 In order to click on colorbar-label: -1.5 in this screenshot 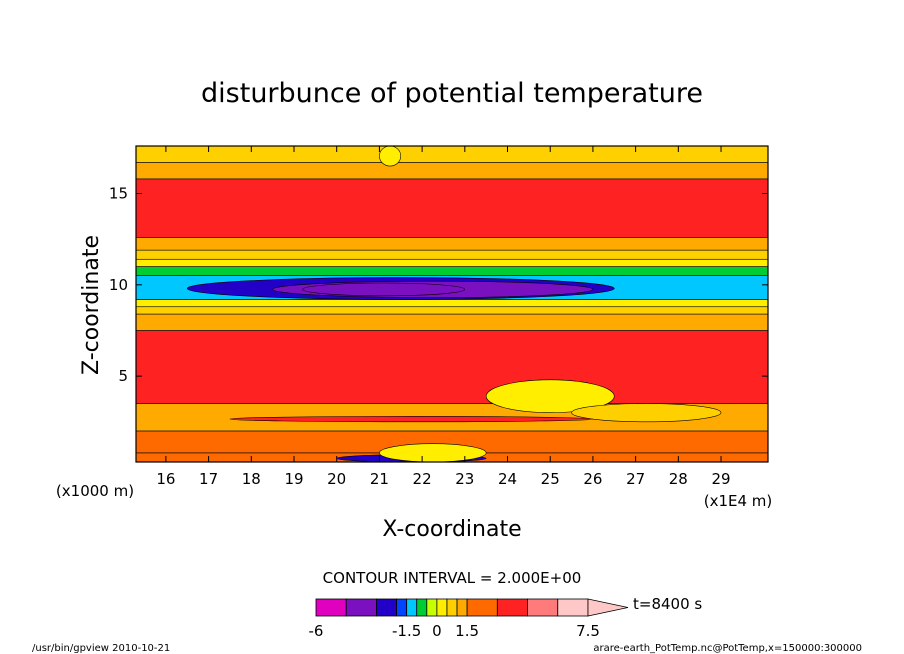, I will do `click(406, 631)`.